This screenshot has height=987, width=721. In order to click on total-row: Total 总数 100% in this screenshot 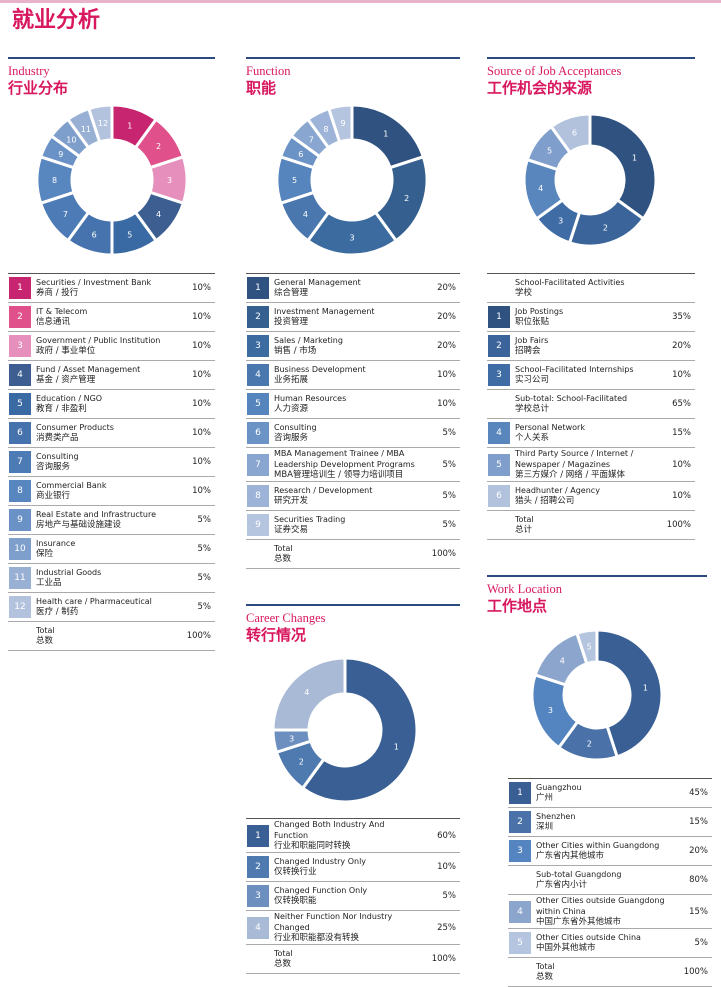, I will do `click(353, 959)`.